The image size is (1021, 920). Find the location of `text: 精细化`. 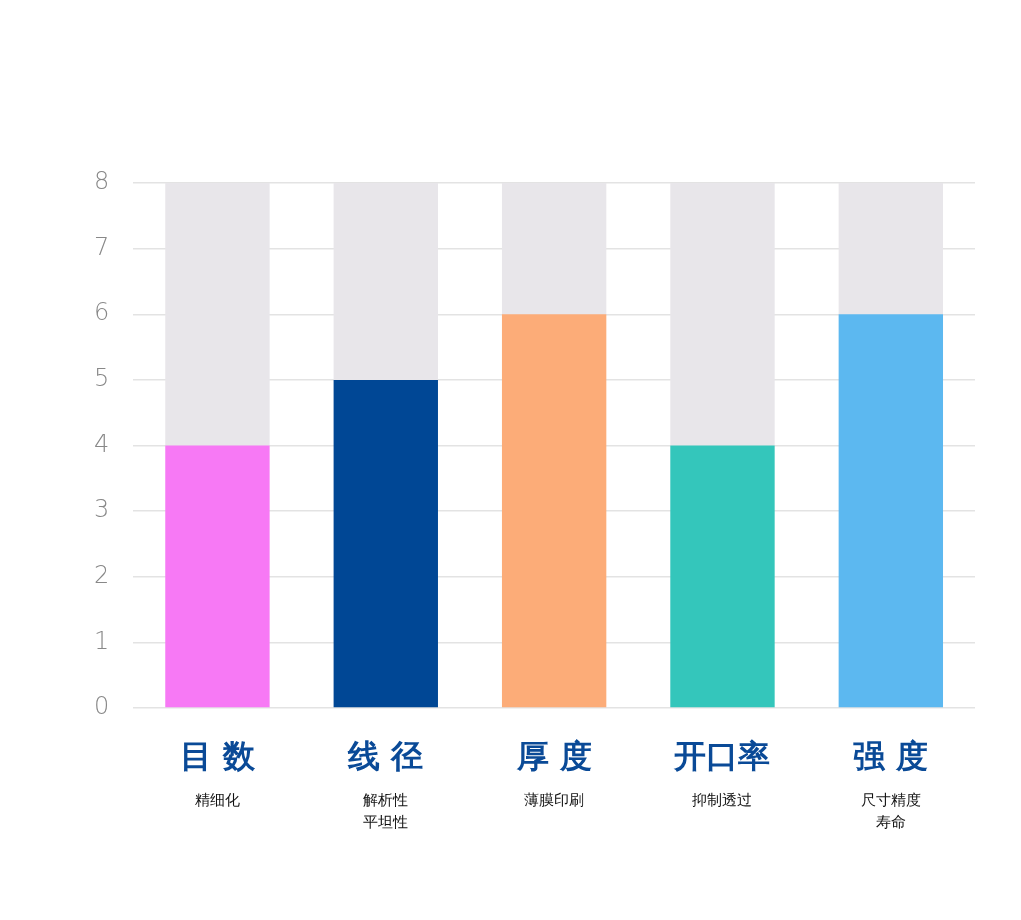

text: 精细化 is located at coordinates (217, 800).